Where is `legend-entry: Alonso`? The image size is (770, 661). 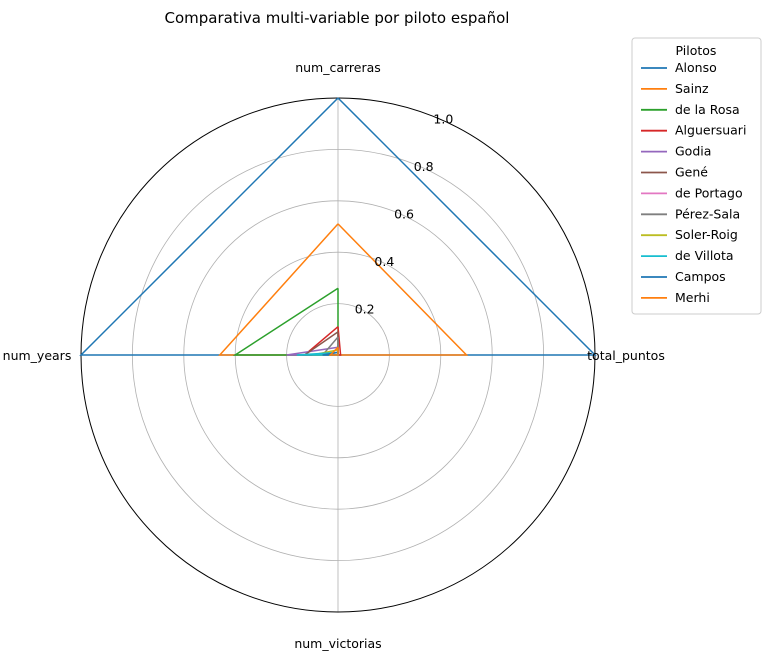 legend-entry: Alonso is located at coordinates (696, 67).